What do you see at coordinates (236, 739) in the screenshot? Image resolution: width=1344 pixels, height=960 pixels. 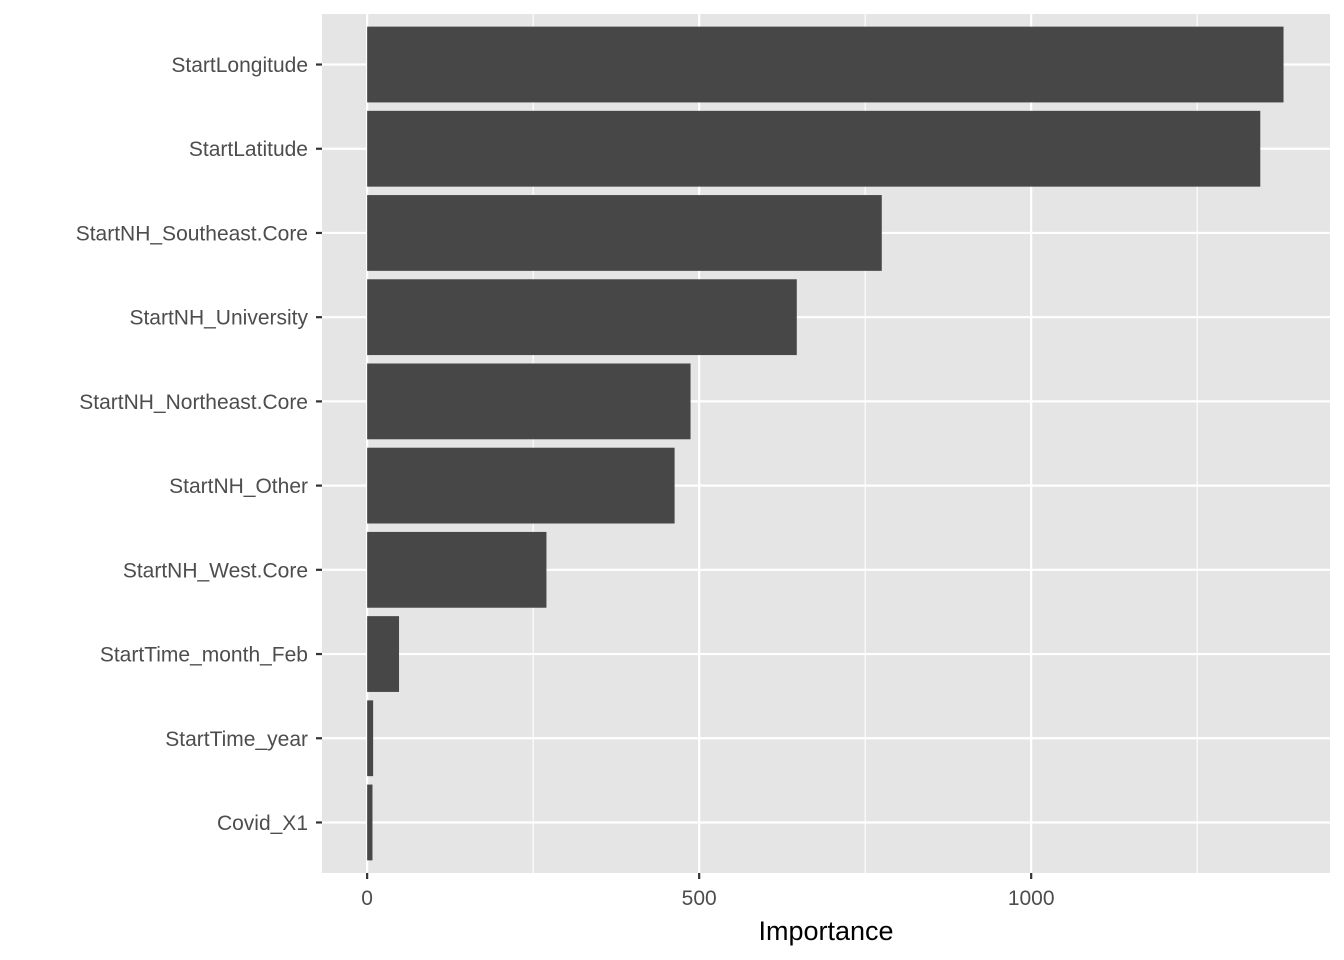 I see `y-tick-label: StartTime_year` at bounding box center [236, 739].